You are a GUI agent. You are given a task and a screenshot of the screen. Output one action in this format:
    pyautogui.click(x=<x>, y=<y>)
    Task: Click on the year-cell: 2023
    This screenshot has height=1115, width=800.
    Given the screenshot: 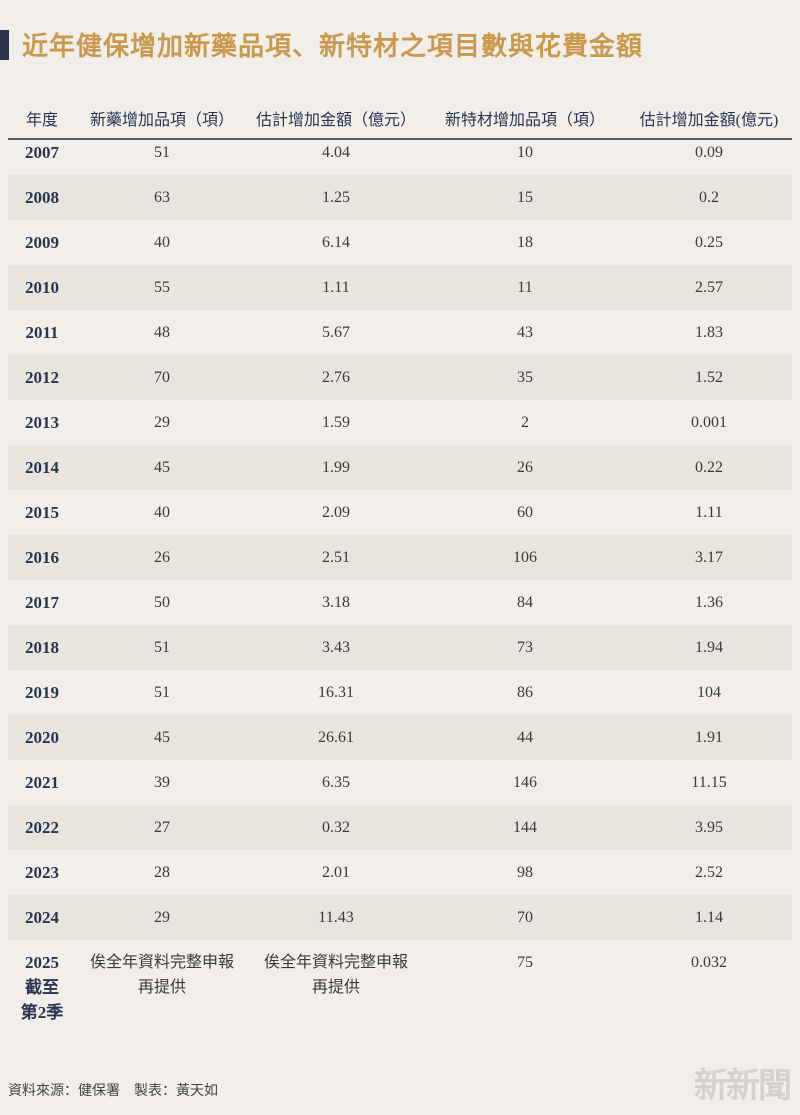 What is the action you would take?
    pyautogui.click(x=42, y=872)
    